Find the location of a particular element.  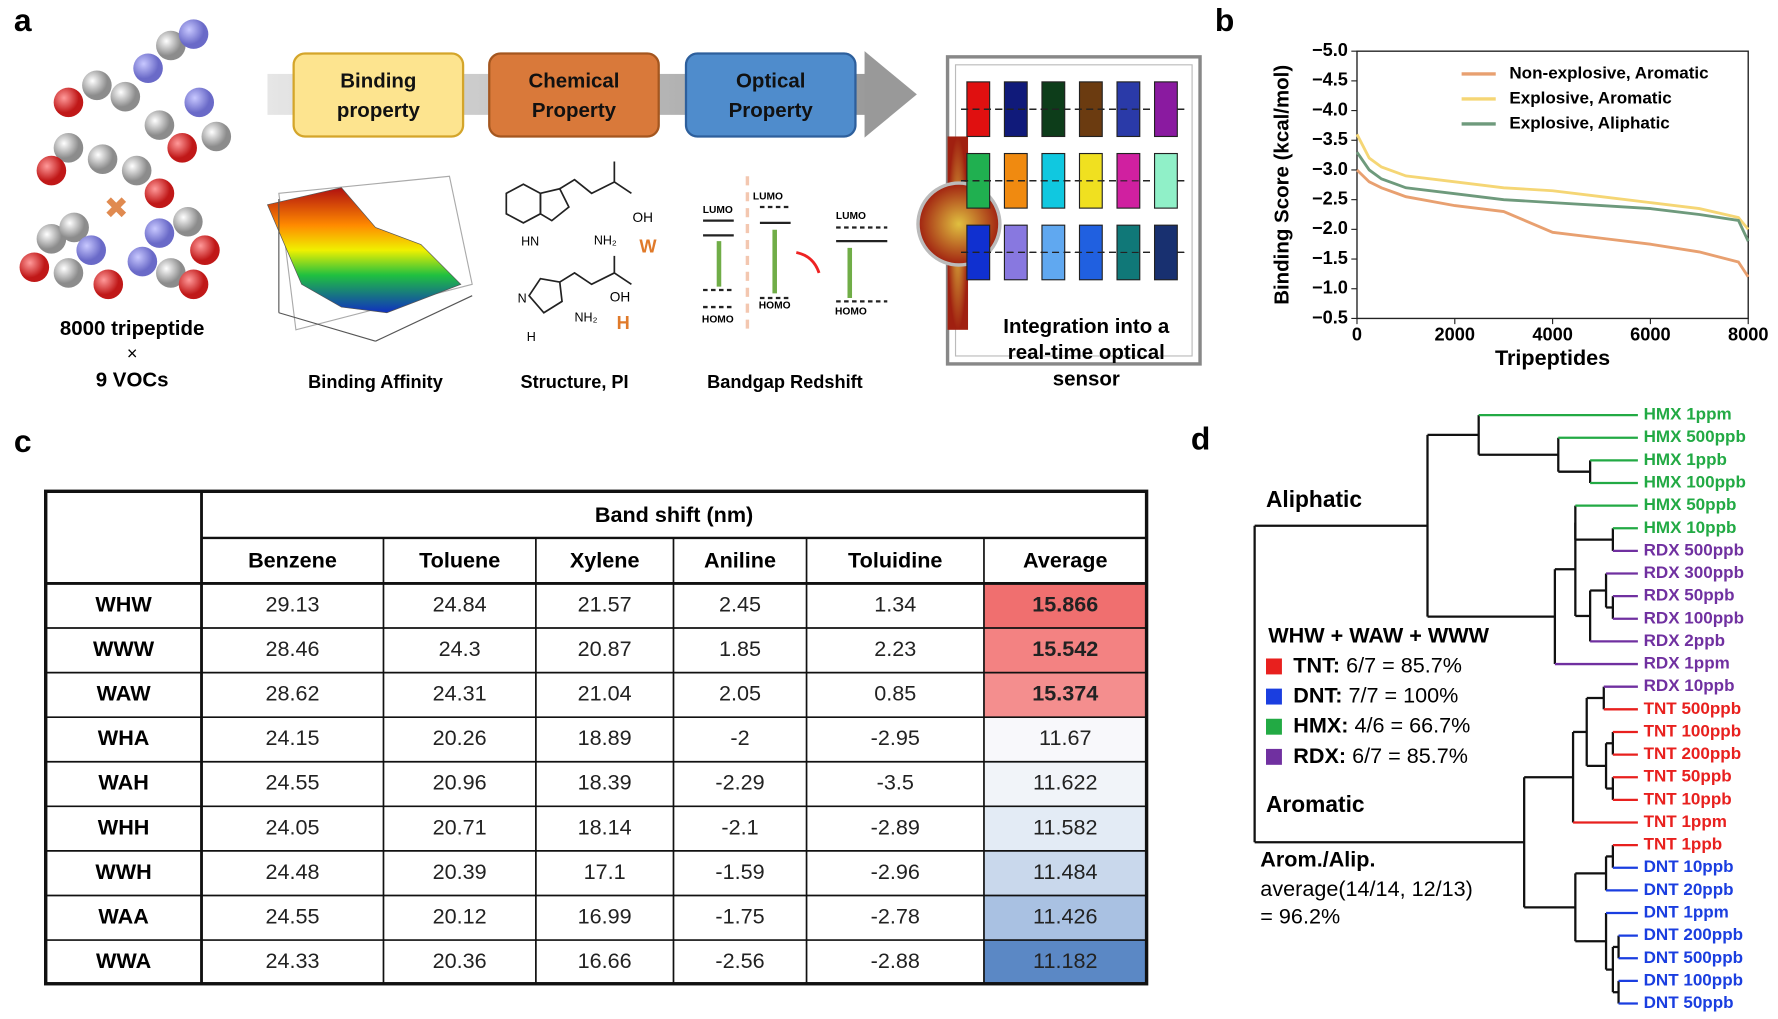

x-tick-label: 0 is located at coordinates (1357, 334).